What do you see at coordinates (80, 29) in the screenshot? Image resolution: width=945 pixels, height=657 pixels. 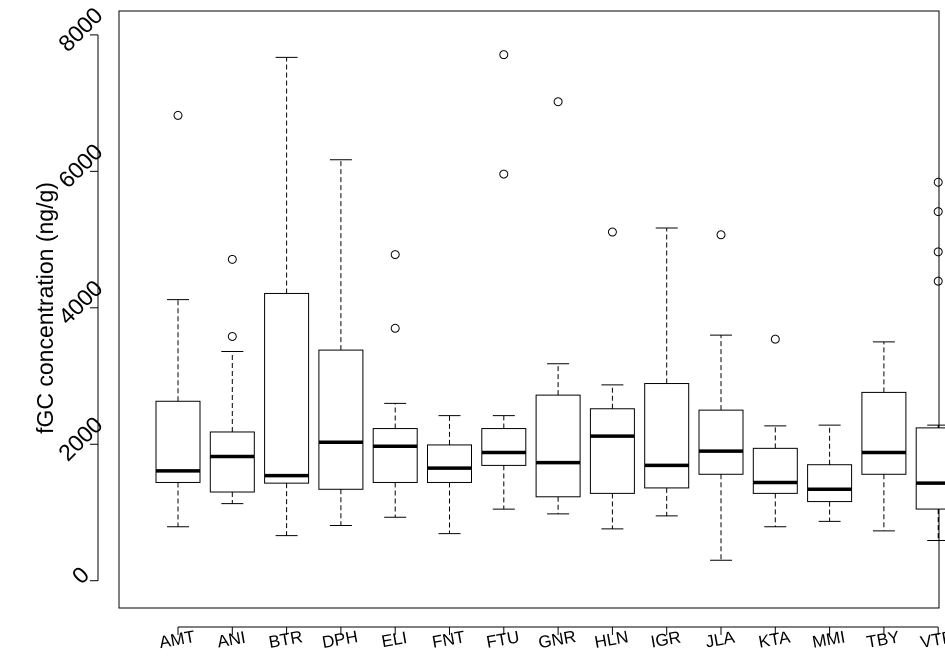 I see `y-tick-label: 8000` at bounding box center [80, 29].